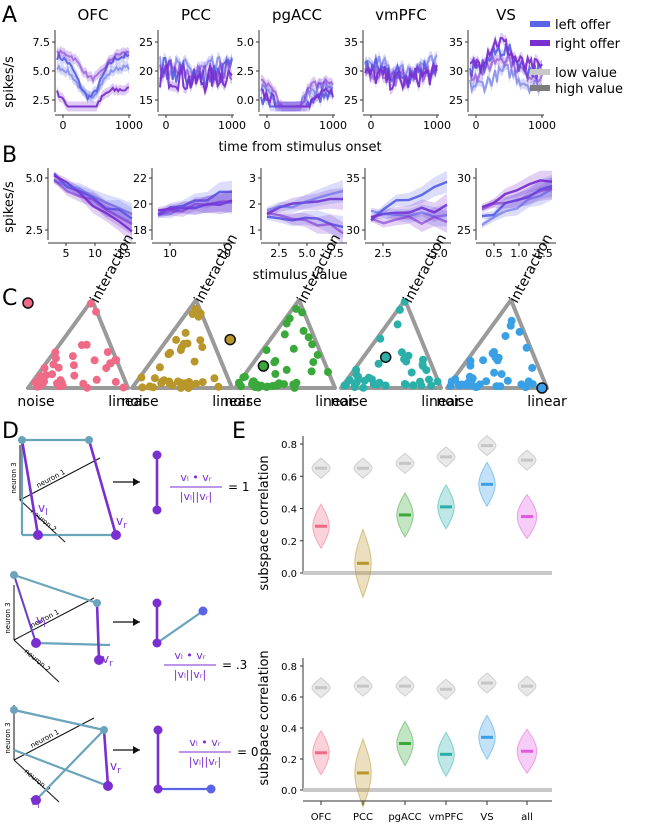 The height and width of the screenshot is (839, 656). I want to click on y-tick-label: 15, so click(146, 100).